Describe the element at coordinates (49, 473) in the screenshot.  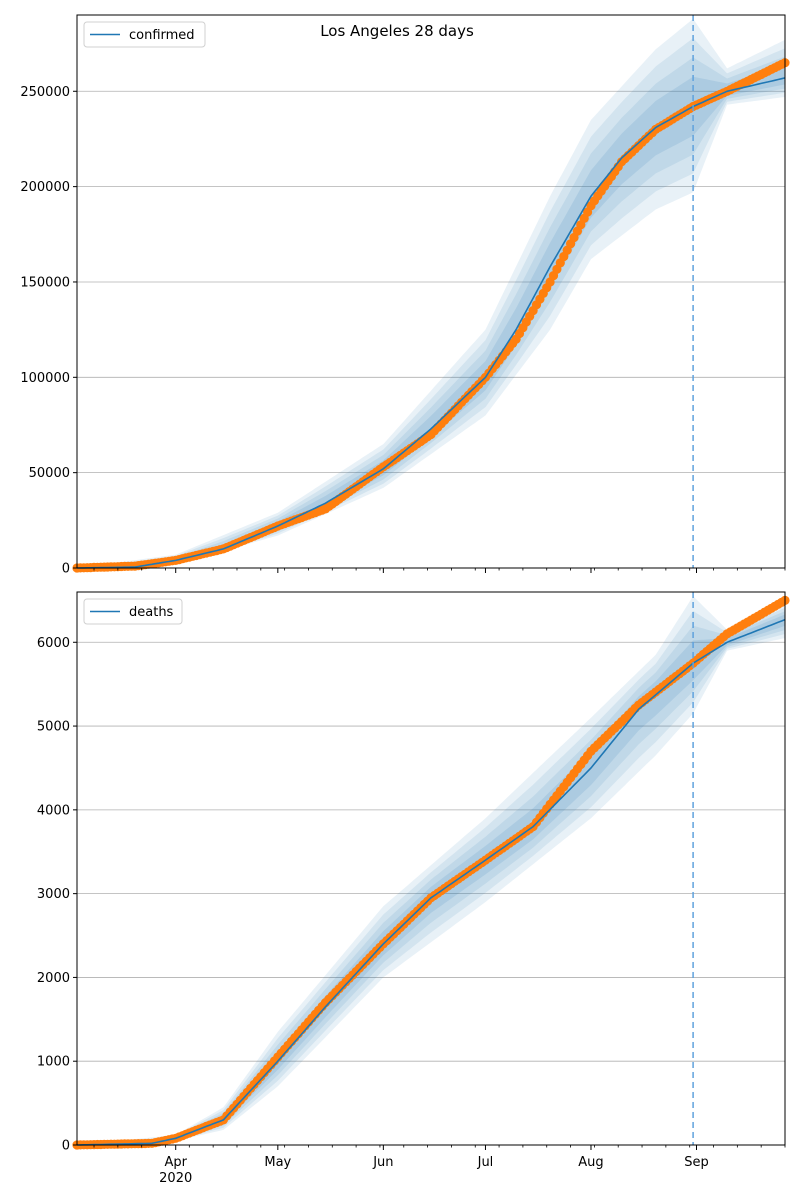
I see `confirmed-y-tick-label: 50000` at that location.